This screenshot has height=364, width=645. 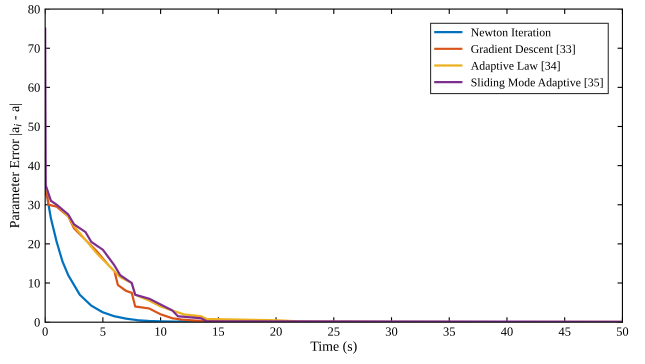 I want to click on y-tick-label: 30, so click(x=34, y=205).